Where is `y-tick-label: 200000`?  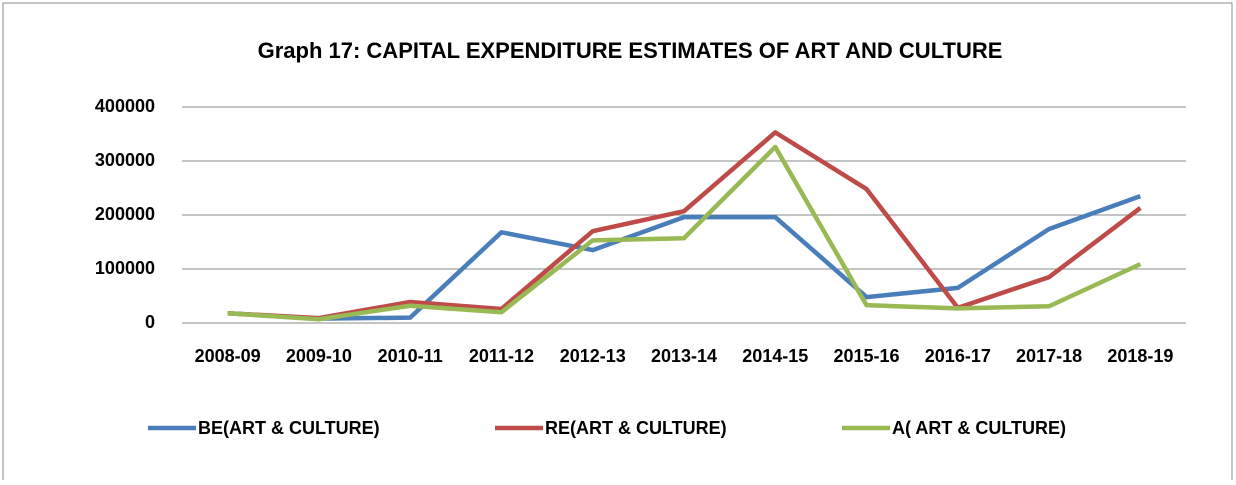
y-tick-label: 200000 is located at coordinates (125, 214).